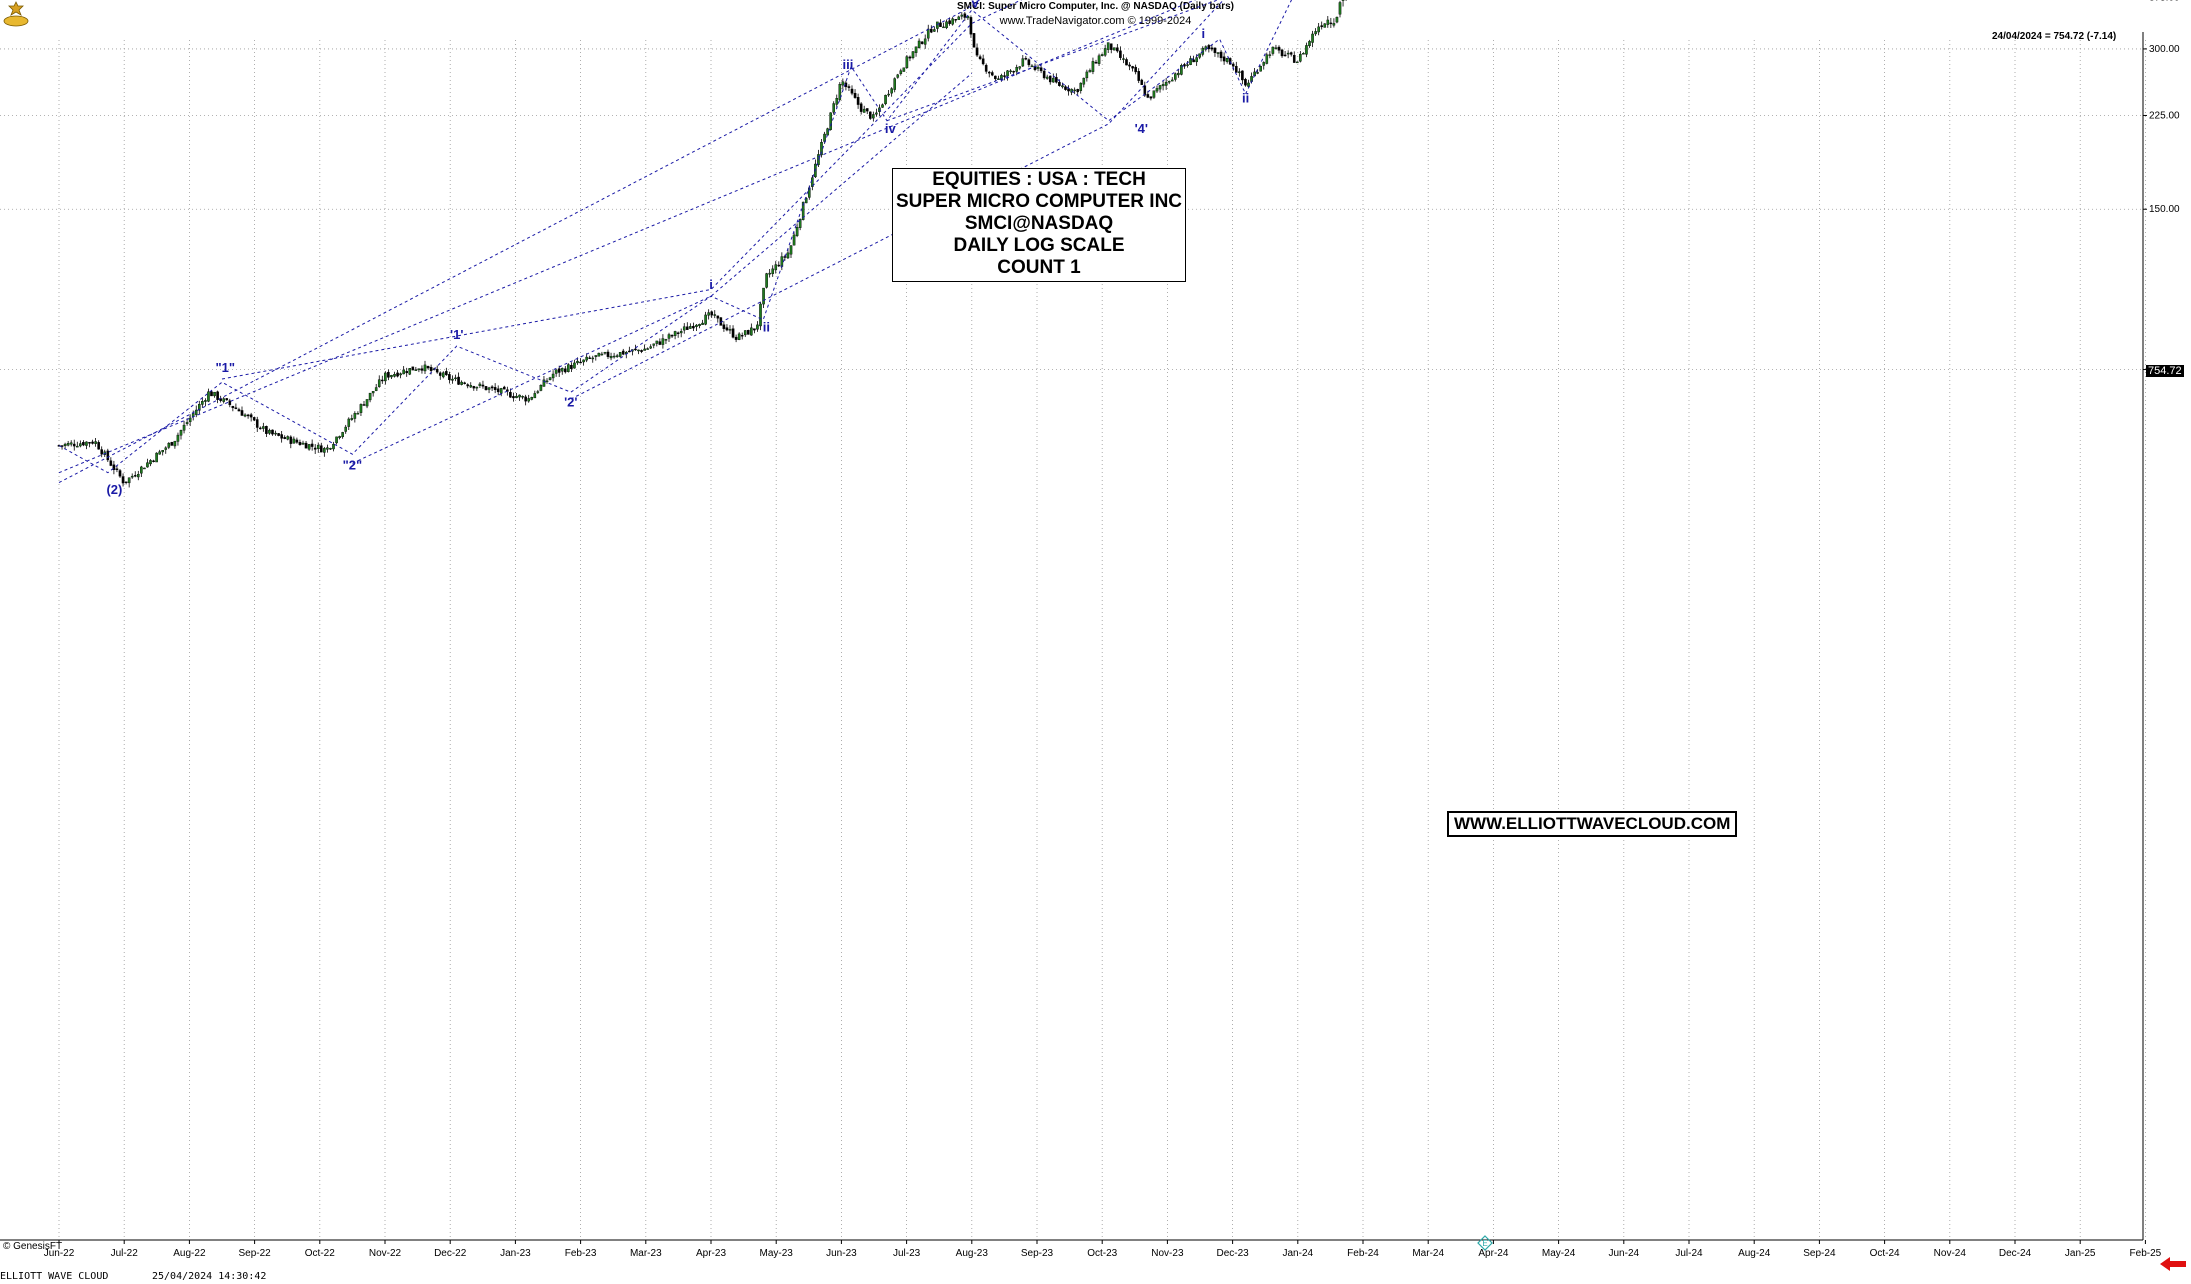  Describe the element at coordinates (16, 14) in the screenshot. I see `genesis-logo-icon` at that location.